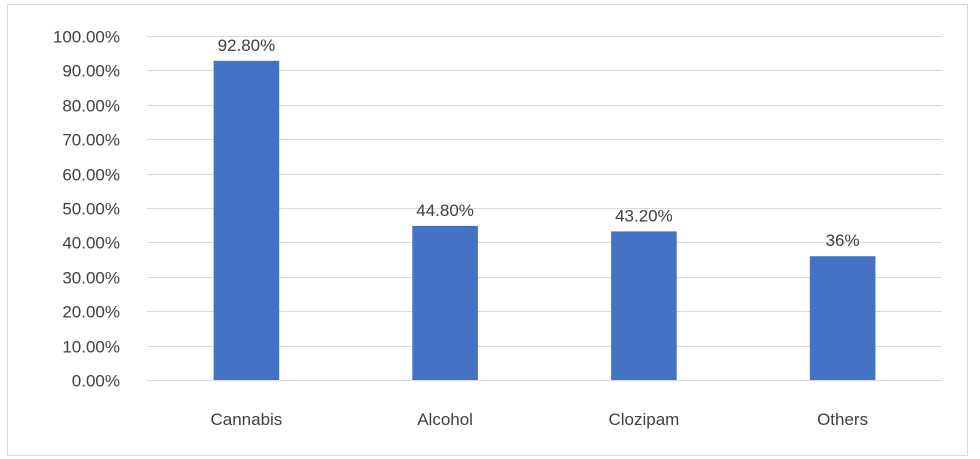 The image size is (980, 459). Describe the element at coordinates (445, 302) in the screenshot. I see `bar-alcohol` at that location.